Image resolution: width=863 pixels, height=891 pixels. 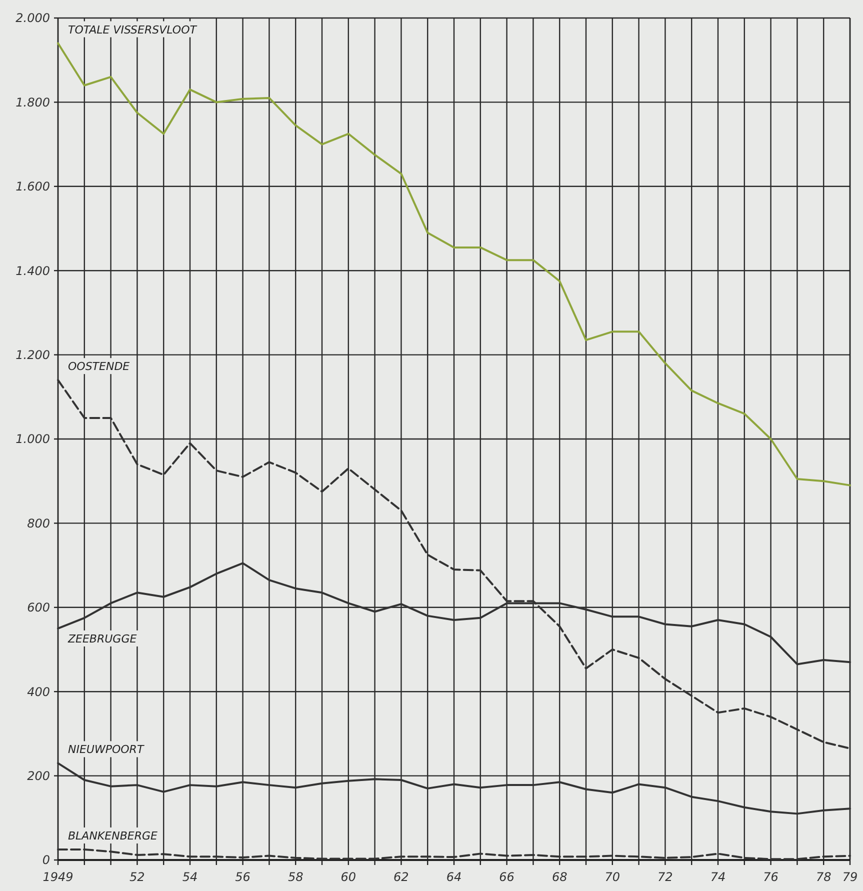 I want to click on x-tick-label: 1949, so click(x=58, y=877).